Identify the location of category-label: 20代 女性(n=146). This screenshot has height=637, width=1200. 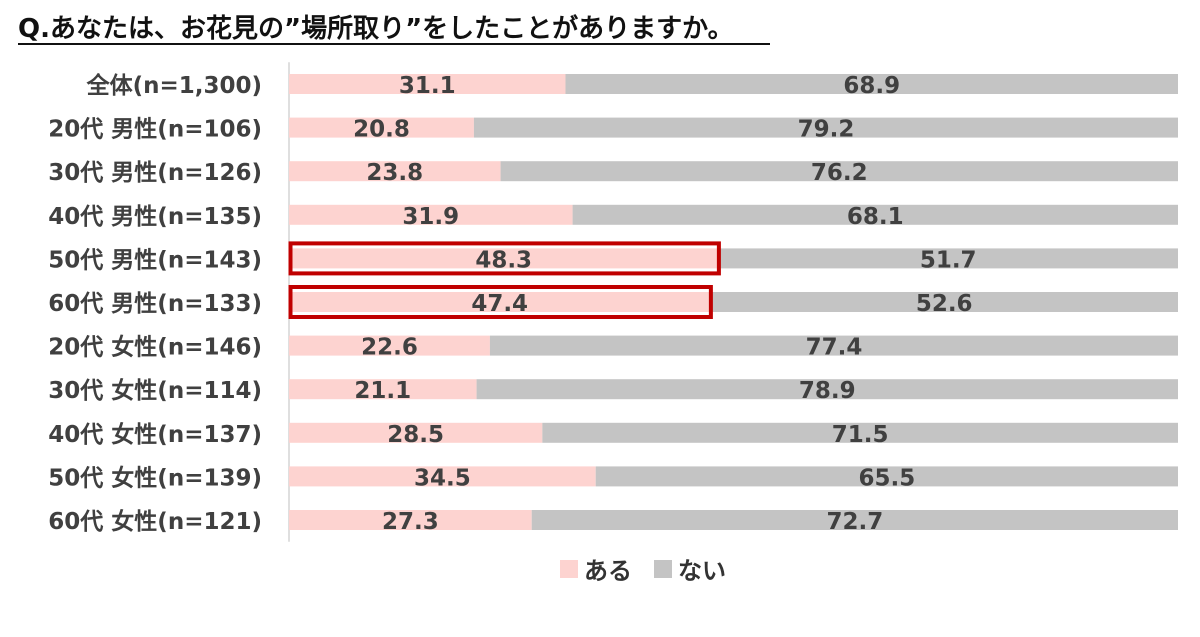
(155, 347).